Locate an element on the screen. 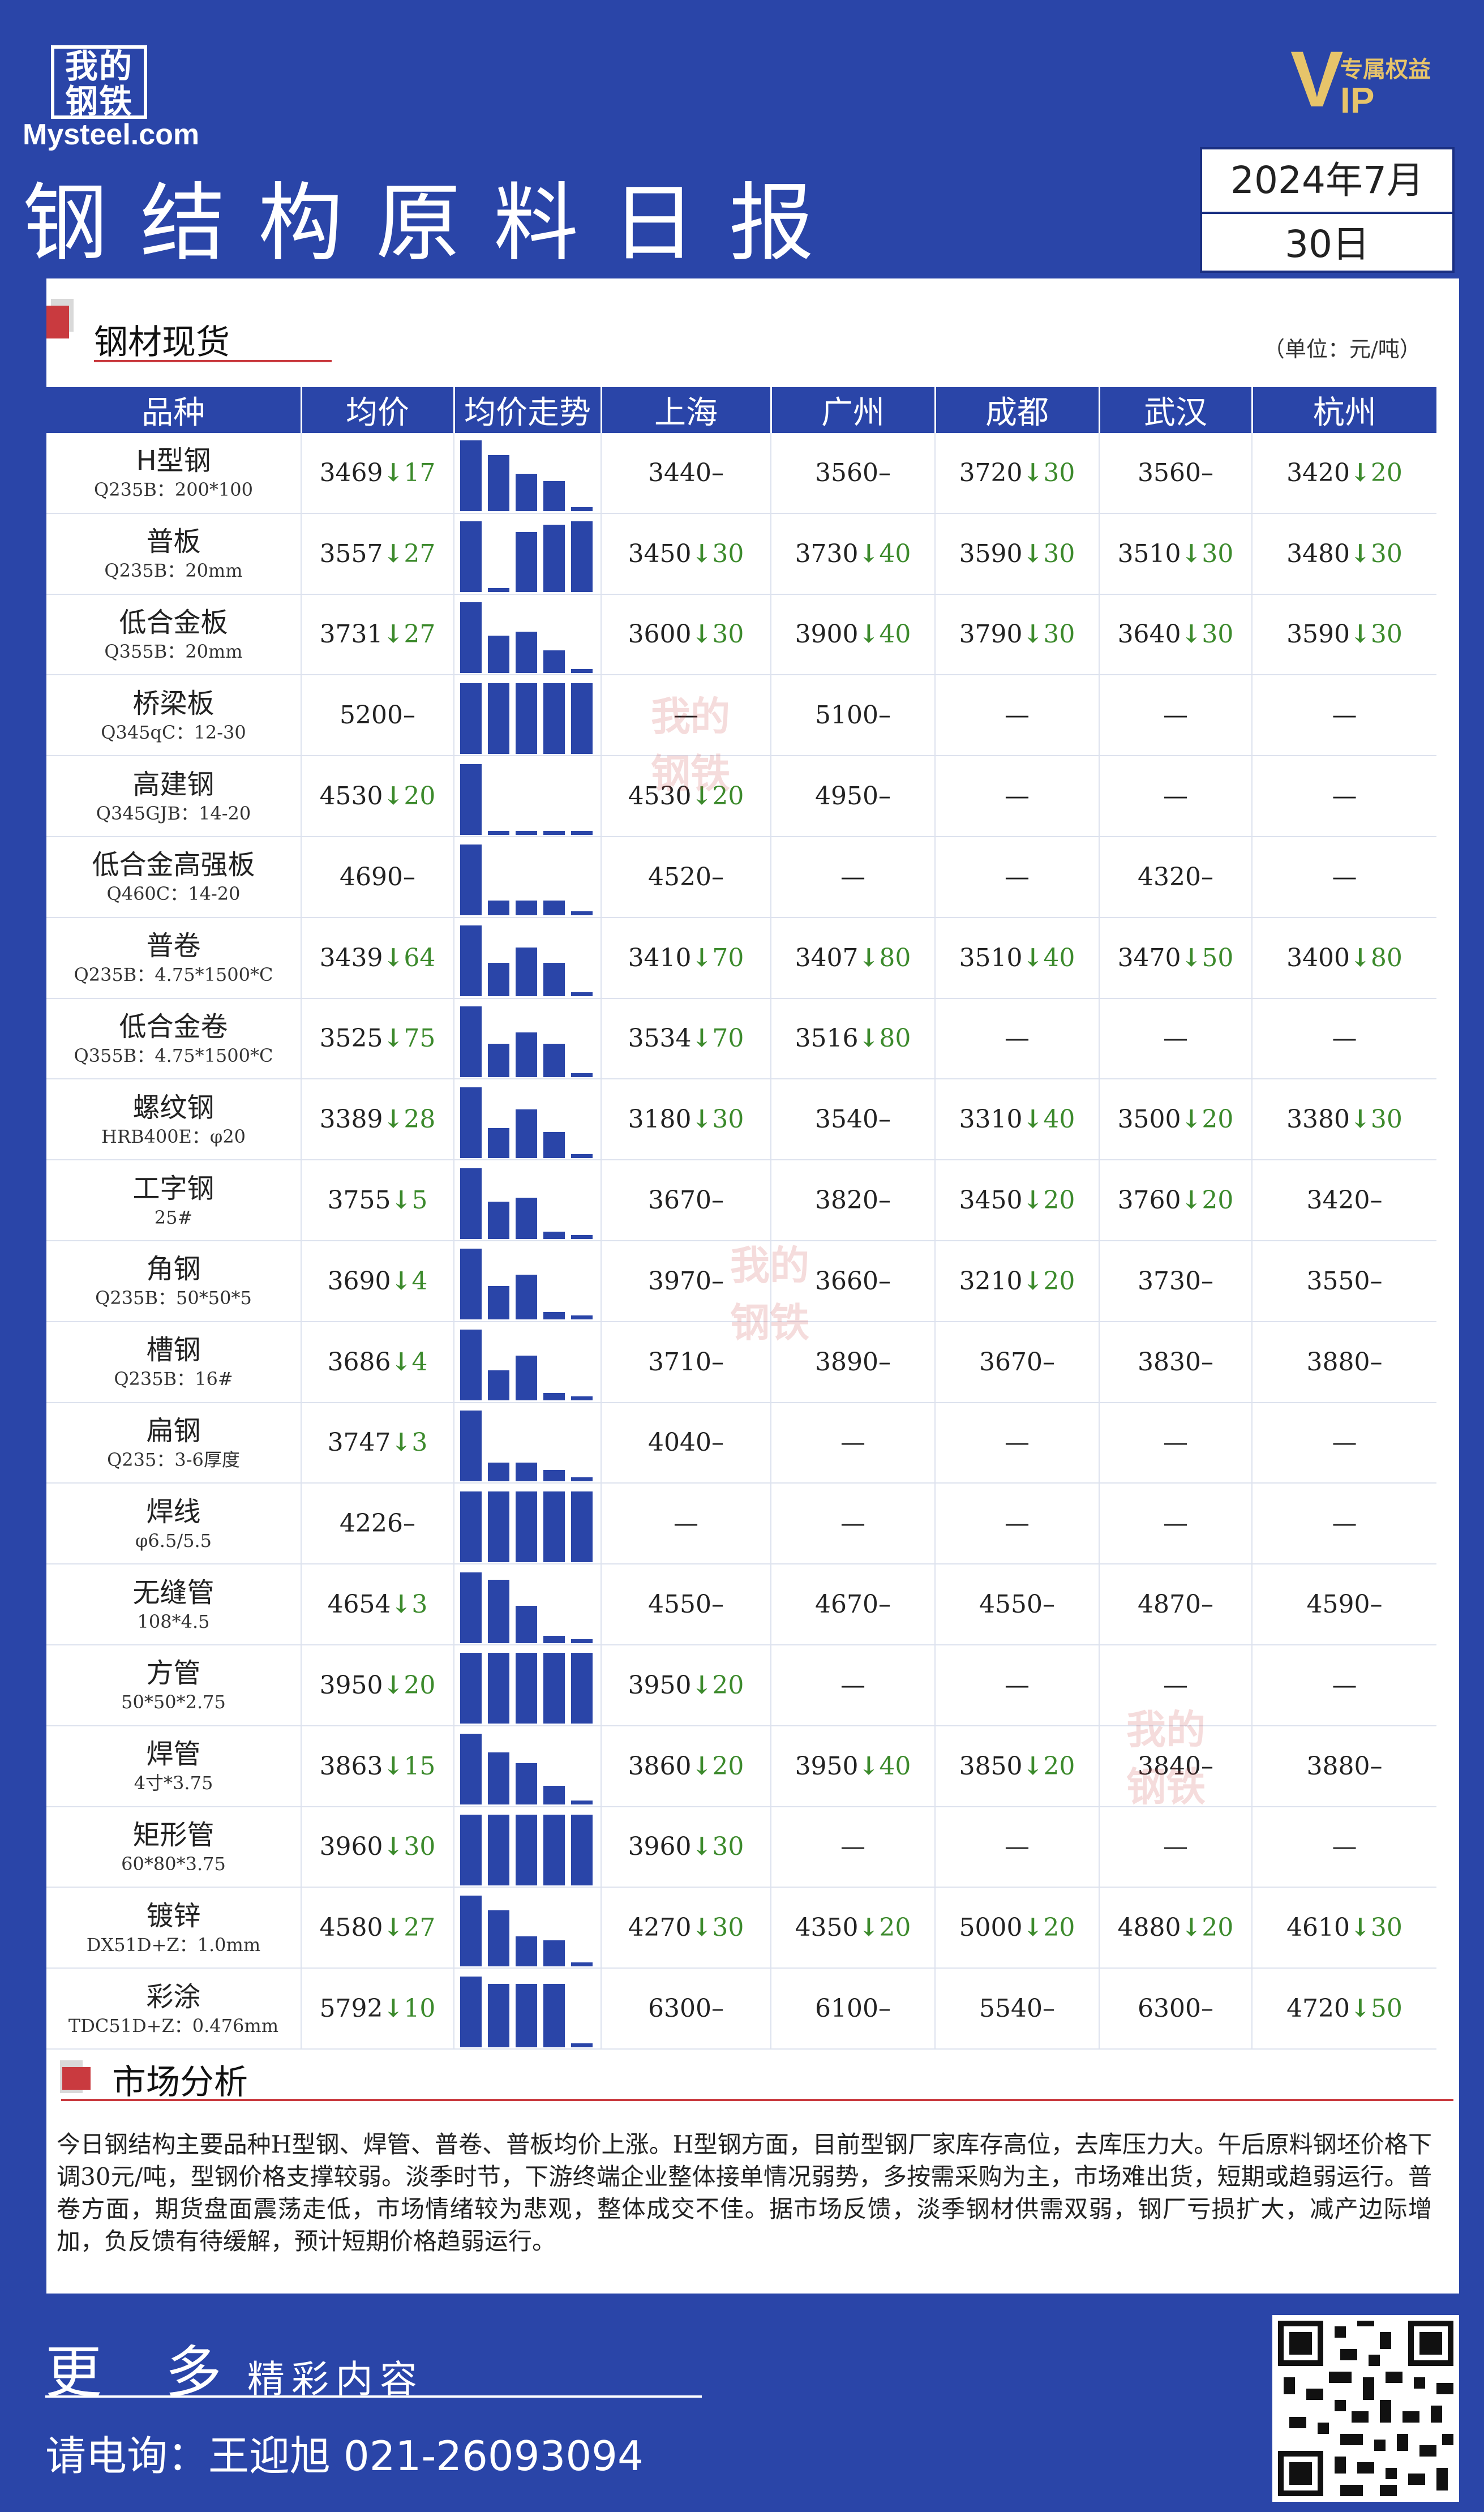 The width and height of the screenshot is (1484, 2512). logo-en: Mysteel.com is located at coordinates (111, 134).